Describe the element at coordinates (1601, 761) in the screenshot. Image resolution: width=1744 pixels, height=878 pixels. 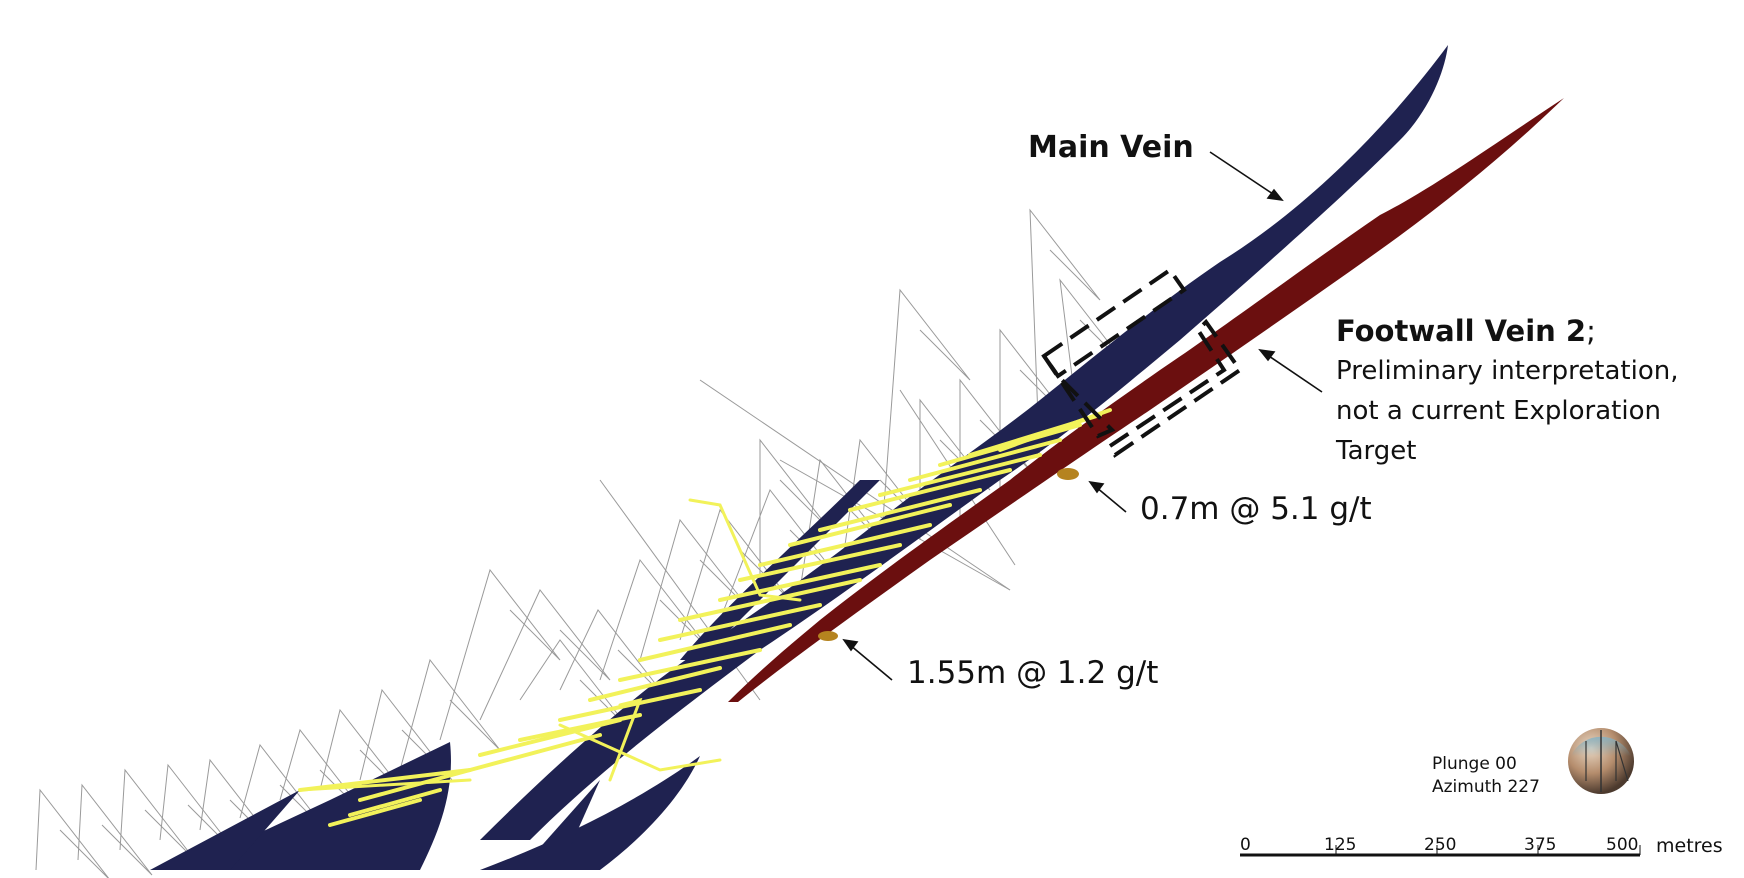
I see `orientation-sphere-icon` at that location.